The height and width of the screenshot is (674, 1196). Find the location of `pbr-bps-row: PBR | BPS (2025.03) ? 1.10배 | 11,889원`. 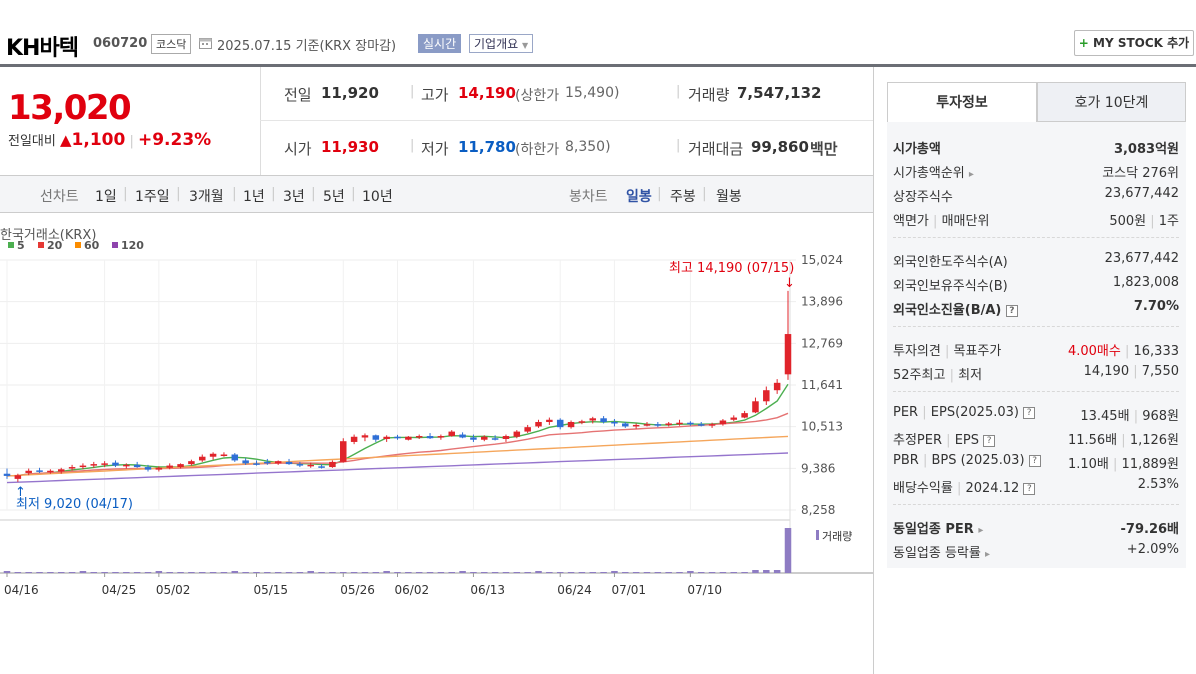

pbr-bps-row: PBR | BPS (2025.03) ? 1.10배 | 11,889원 is located at coordinates (1036, 462).